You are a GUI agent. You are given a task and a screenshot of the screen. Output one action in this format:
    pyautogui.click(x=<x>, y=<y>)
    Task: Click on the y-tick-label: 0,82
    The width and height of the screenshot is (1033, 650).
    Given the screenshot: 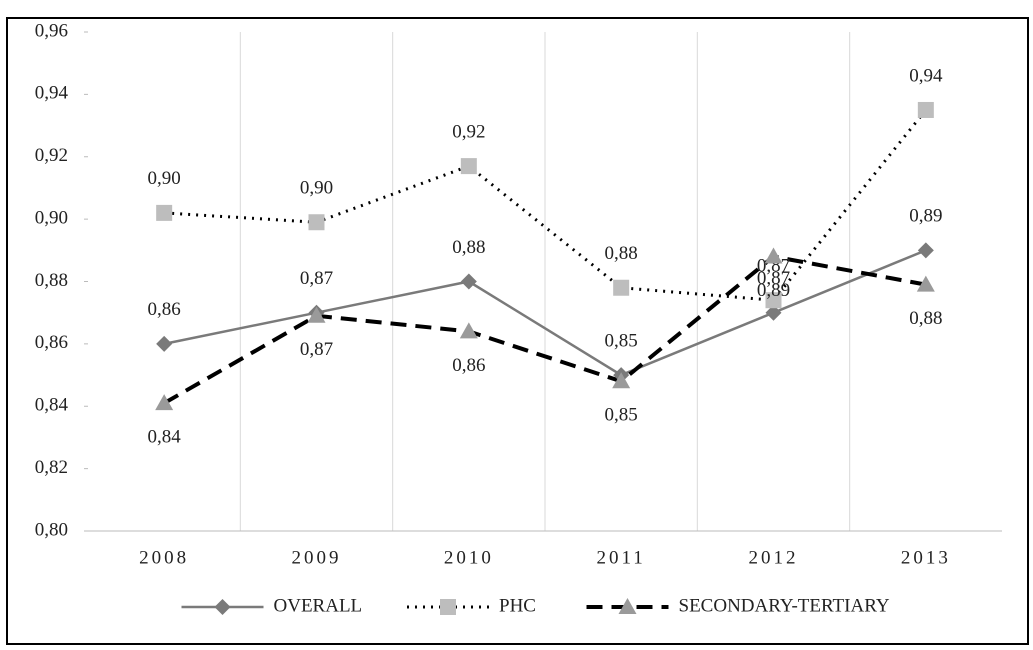 What is the action you would take?
    pyautogui.click(x=51, y=467)
    